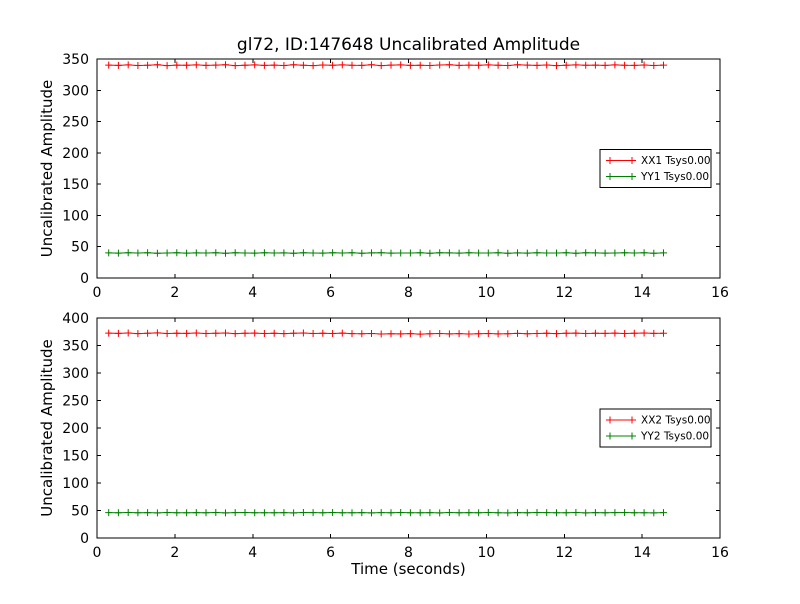 This screenshot has width=800, height=604. What do you see at coordinates (408, 45) in the screenshot?
I see `plot-title: gl72, ID:147648 Uncalibrated Amplitude` at bounding box center [408, 45].